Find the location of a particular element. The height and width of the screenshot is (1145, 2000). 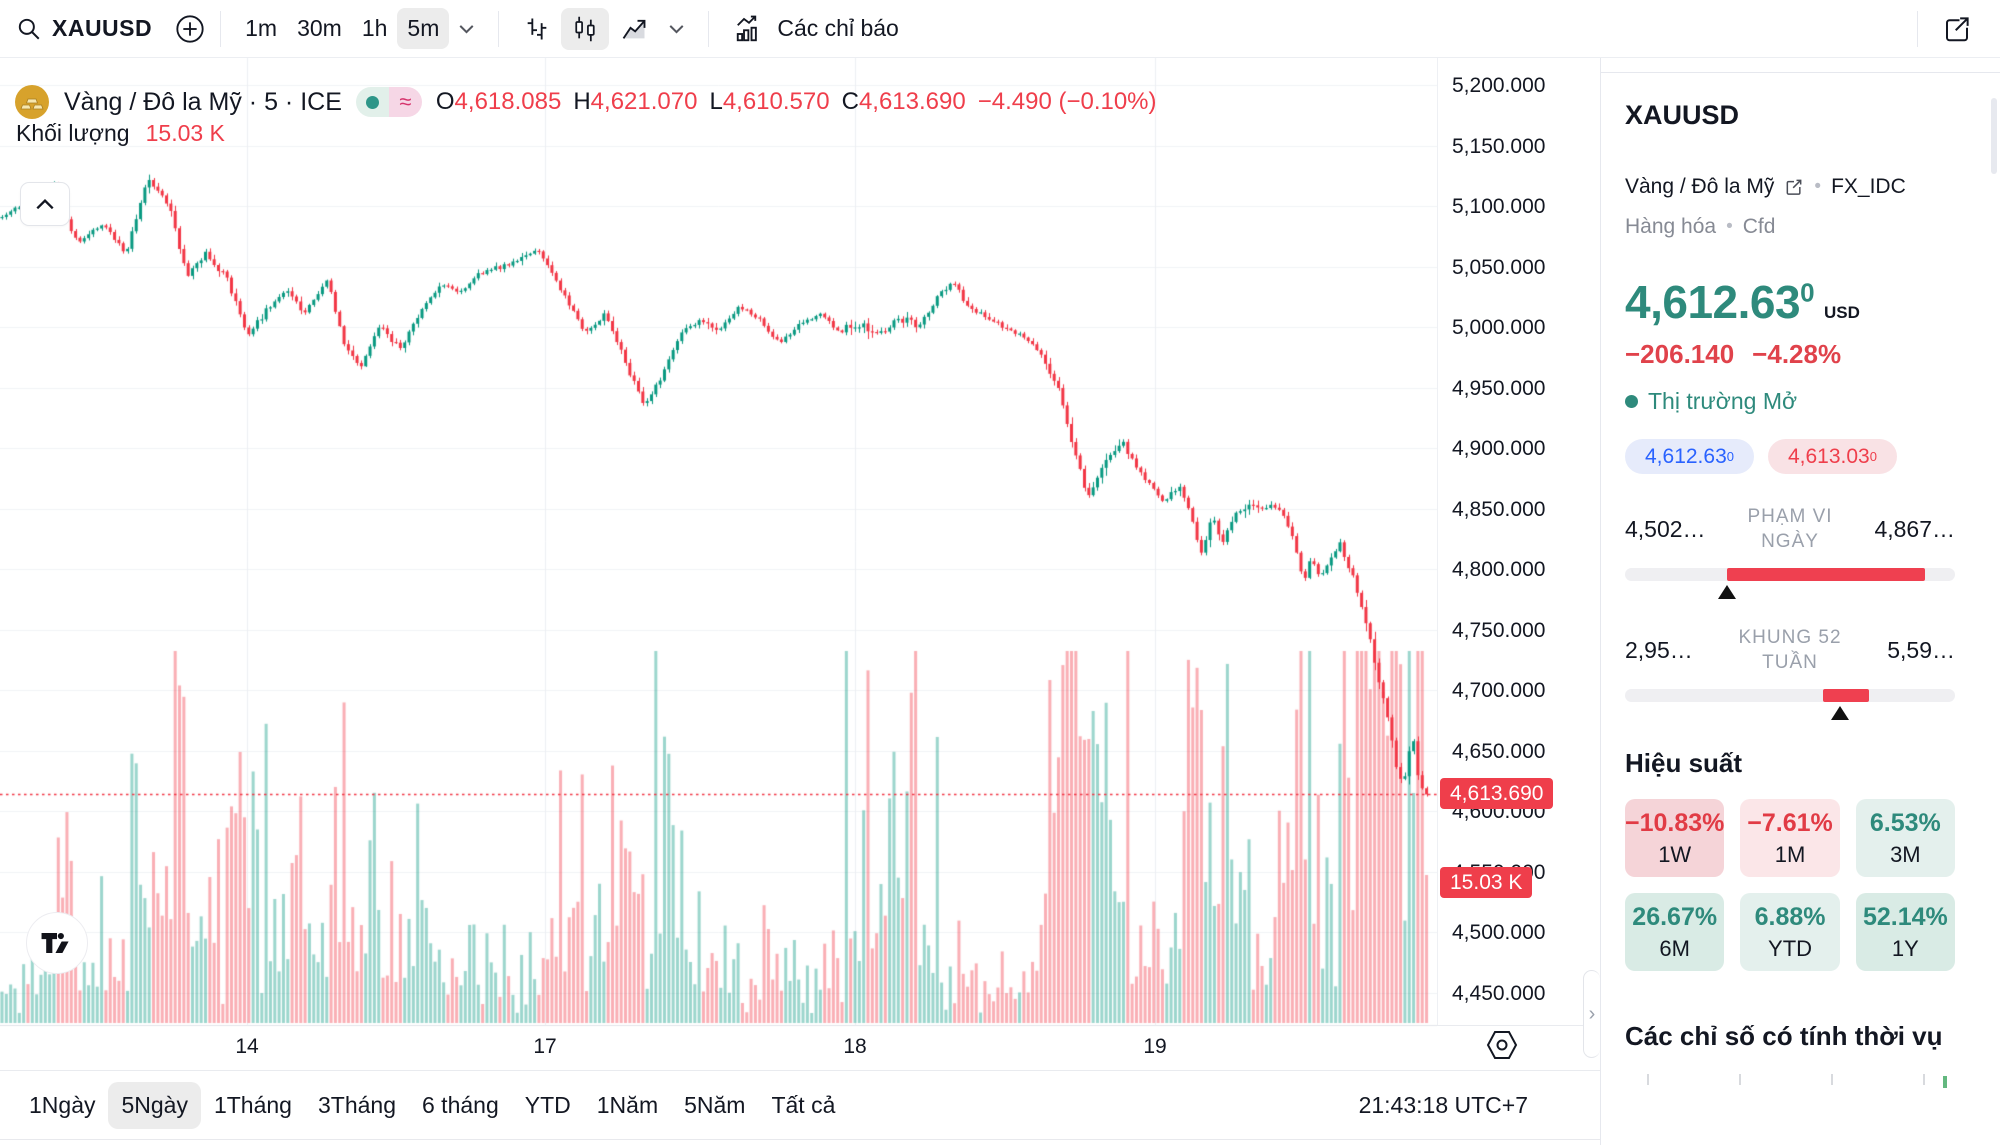

timeframe-1m: 1m is located at coordinates (261, 28).